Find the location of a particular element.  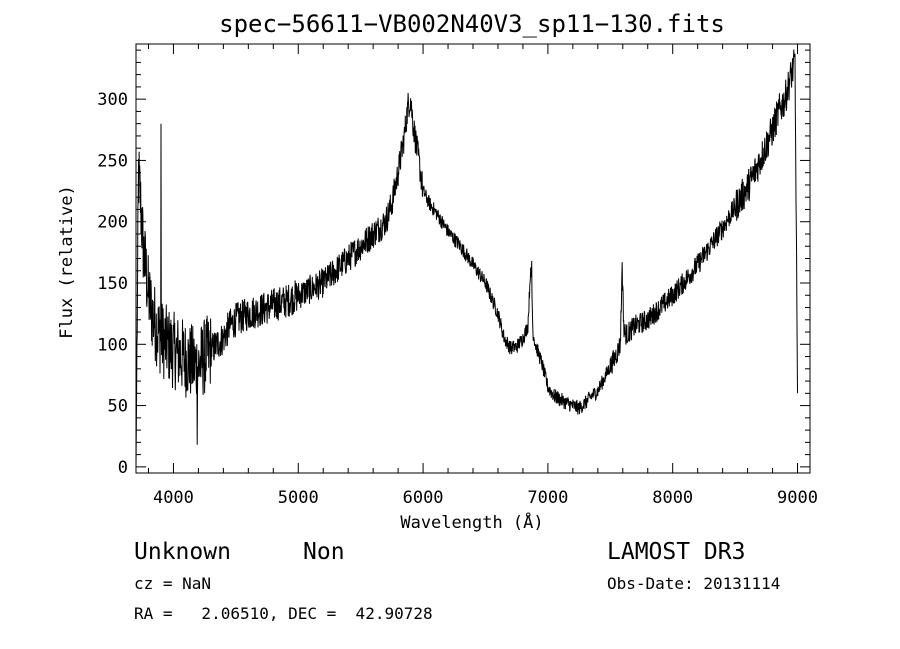

y-axis-label: Flux (relative) is located at coordinates (67, 262).